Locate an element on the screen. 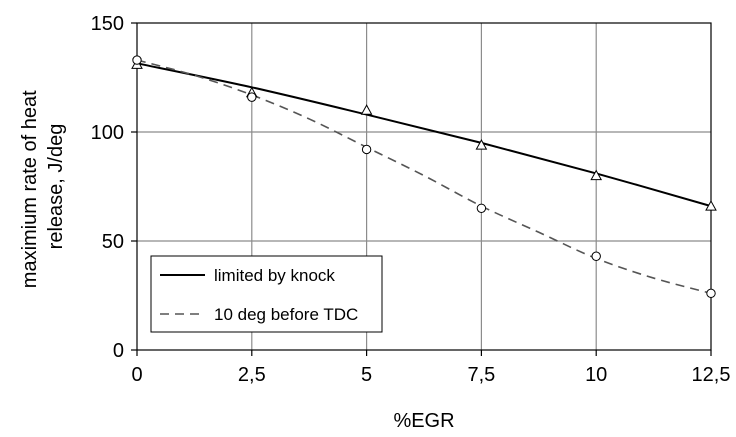  y-axis-title: maximium rate of heat release, J/deg is located at coordinates (43, 186).